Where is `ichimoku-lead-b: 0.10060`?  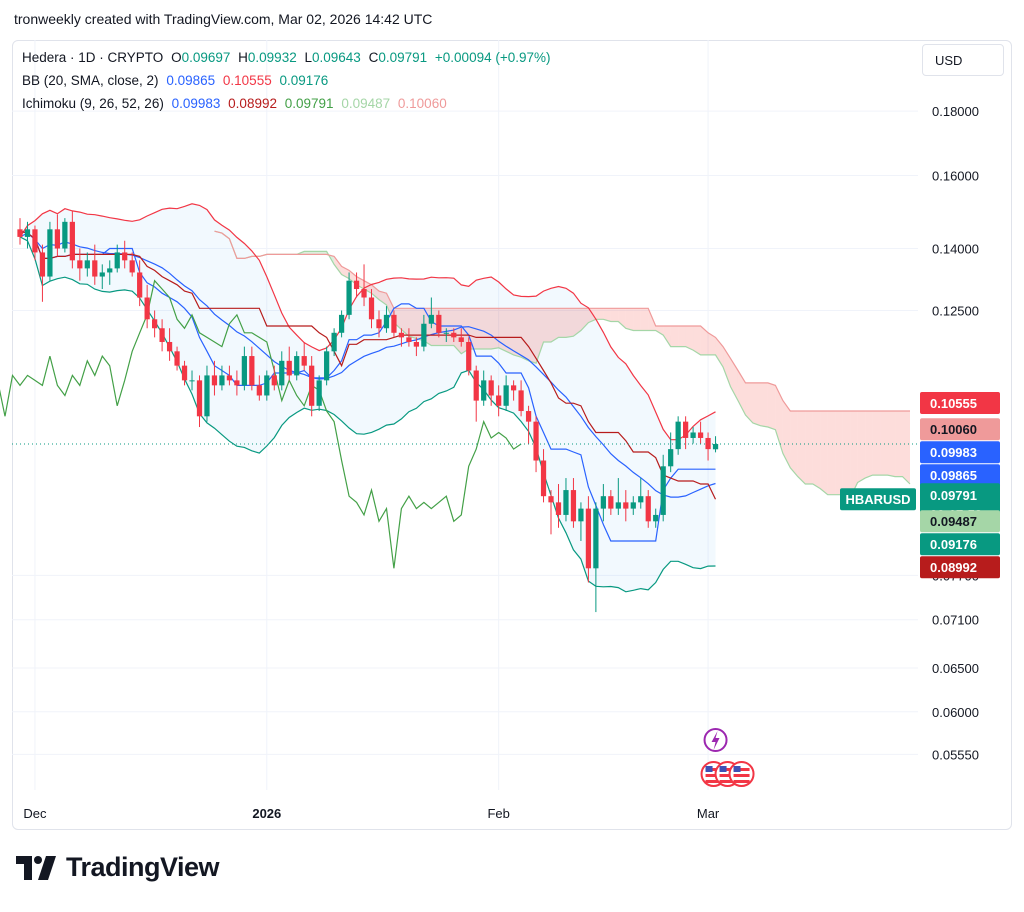
ichimoku-lead-b: 0.10060 is located at coordinates (422, 103).